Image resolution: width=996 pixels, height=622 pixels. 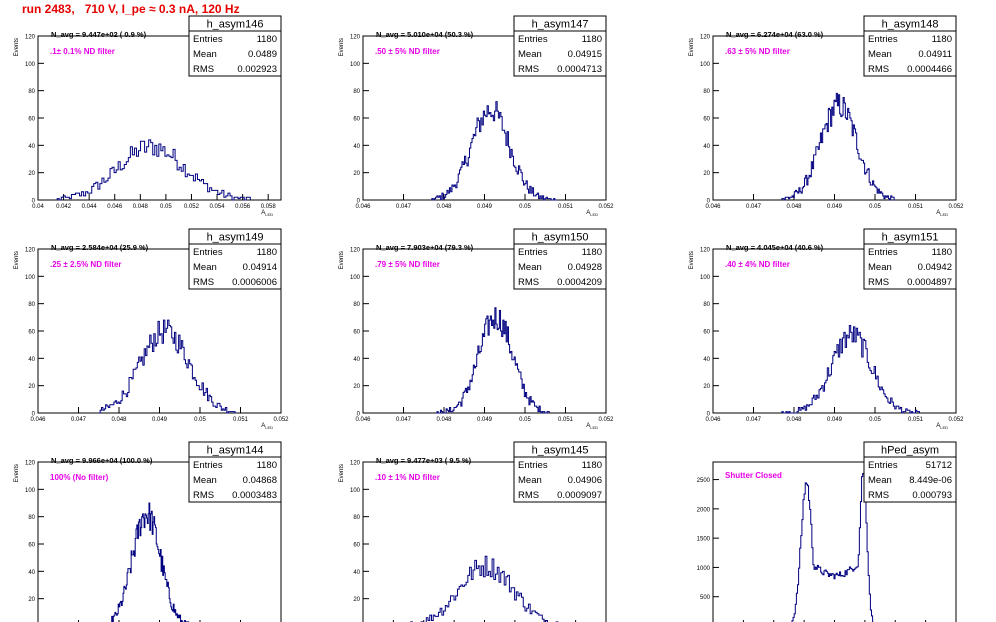 I want to click on plot-frame, so click(x=834, y=541).